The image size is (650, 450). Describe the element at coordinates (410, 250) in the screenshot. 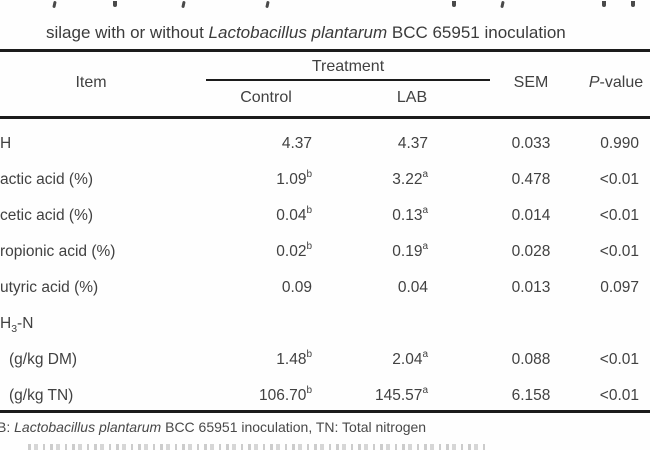

I see `lab-value: 0.19a` at that location.